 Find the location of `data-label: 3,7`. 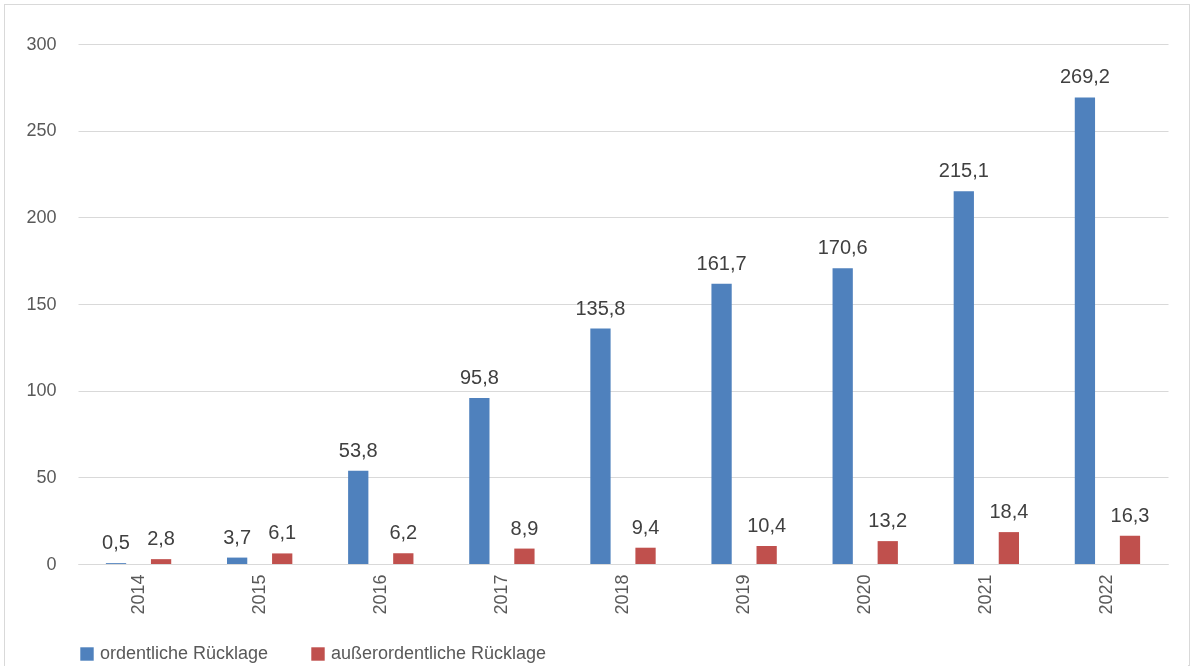

data-label: 3,7 is located at coordinates (237, 536).